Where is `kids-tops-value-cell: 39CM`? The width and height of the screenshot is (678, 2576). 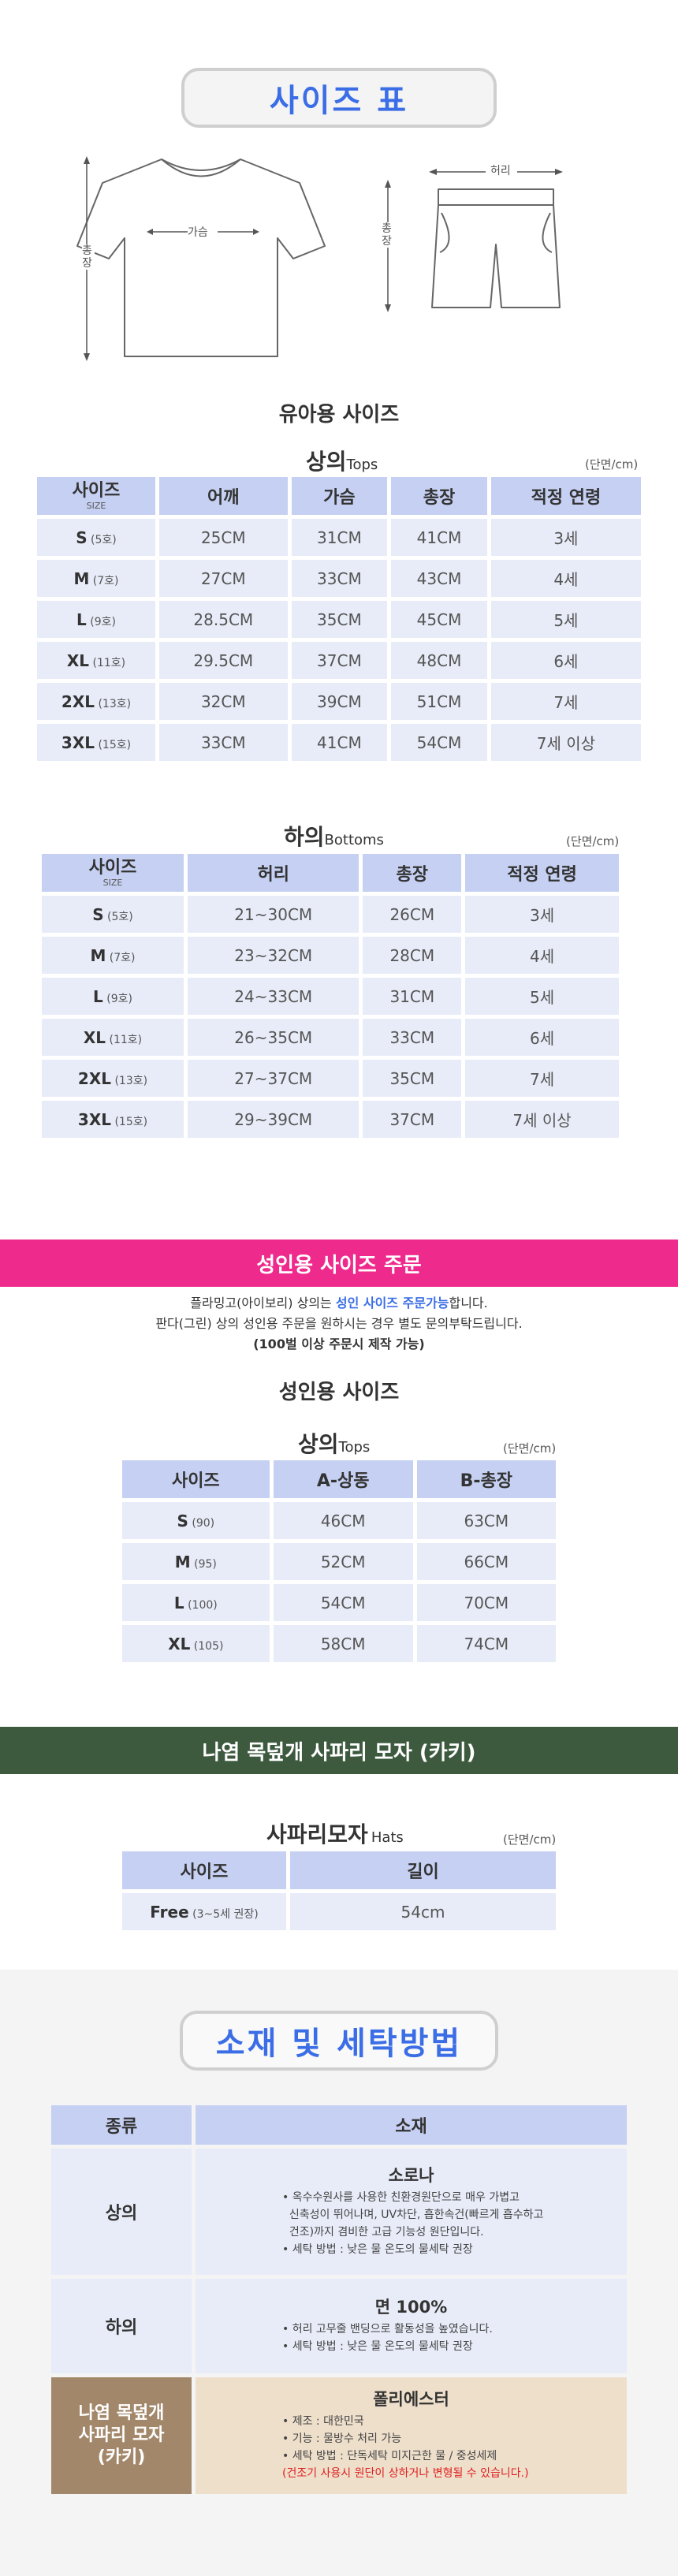 kids-tops-value-cell: 39CM is located at coordinates (339, 702).